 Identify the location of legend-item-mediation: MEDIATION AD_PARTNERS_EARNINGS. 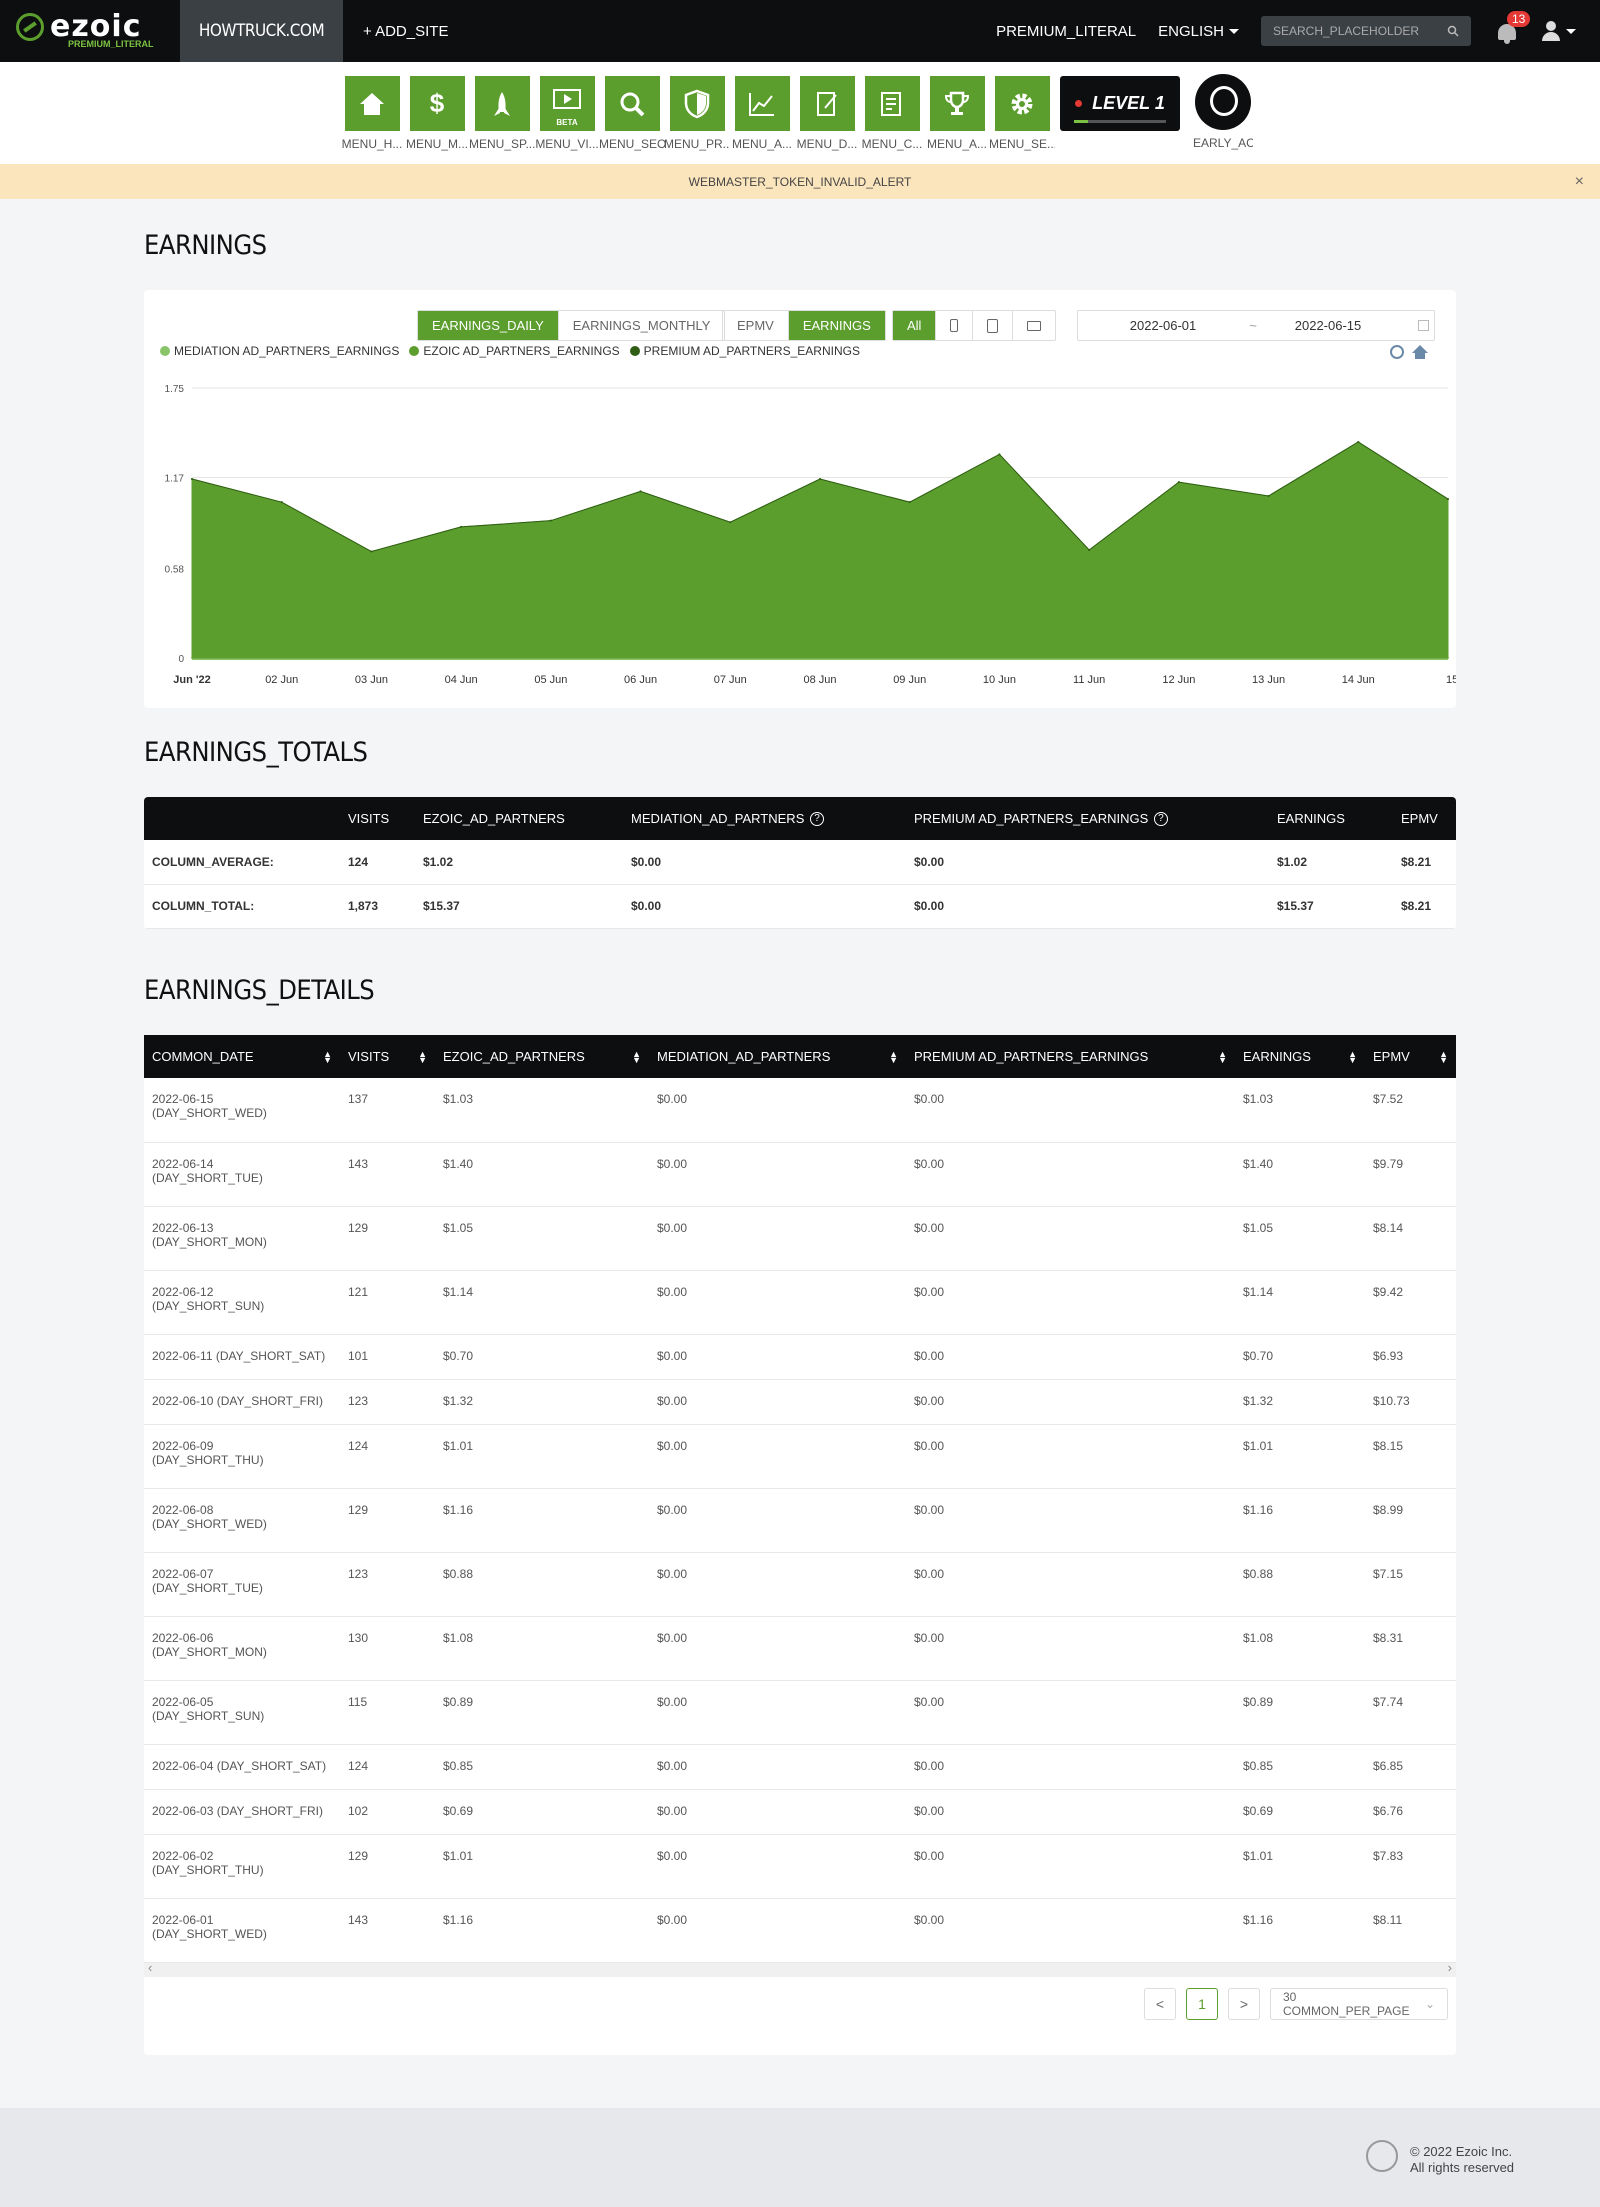
(279, 351).